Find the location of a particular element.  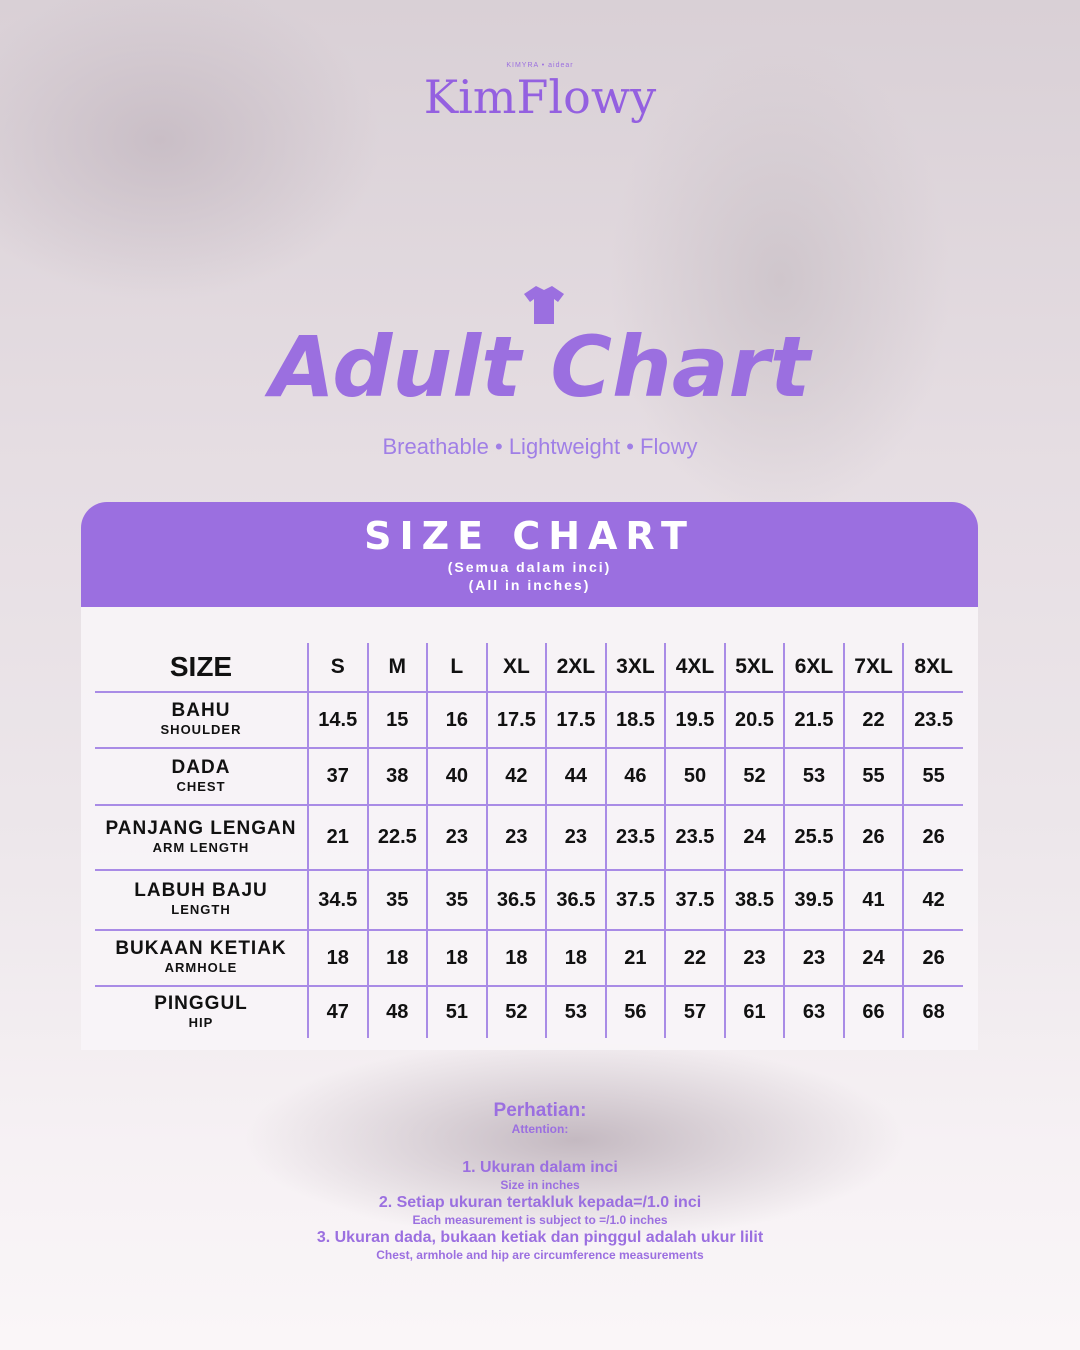

table-cell: 61 is located at coordinates (754, 1011).